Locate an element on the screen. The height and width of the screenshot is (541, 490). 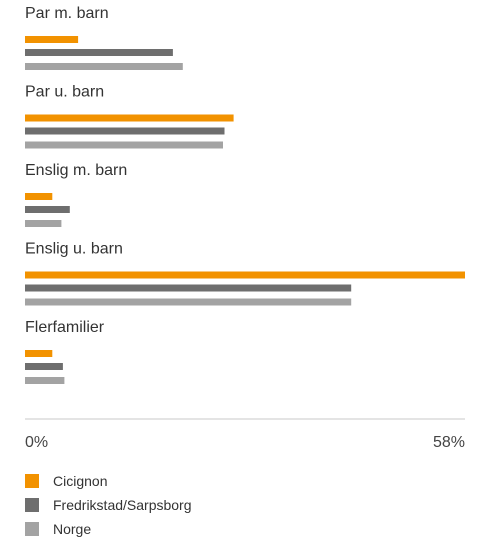
bar-fredrikstad-sarpsborg-par-m-barn is located at coordinates (99, 52).